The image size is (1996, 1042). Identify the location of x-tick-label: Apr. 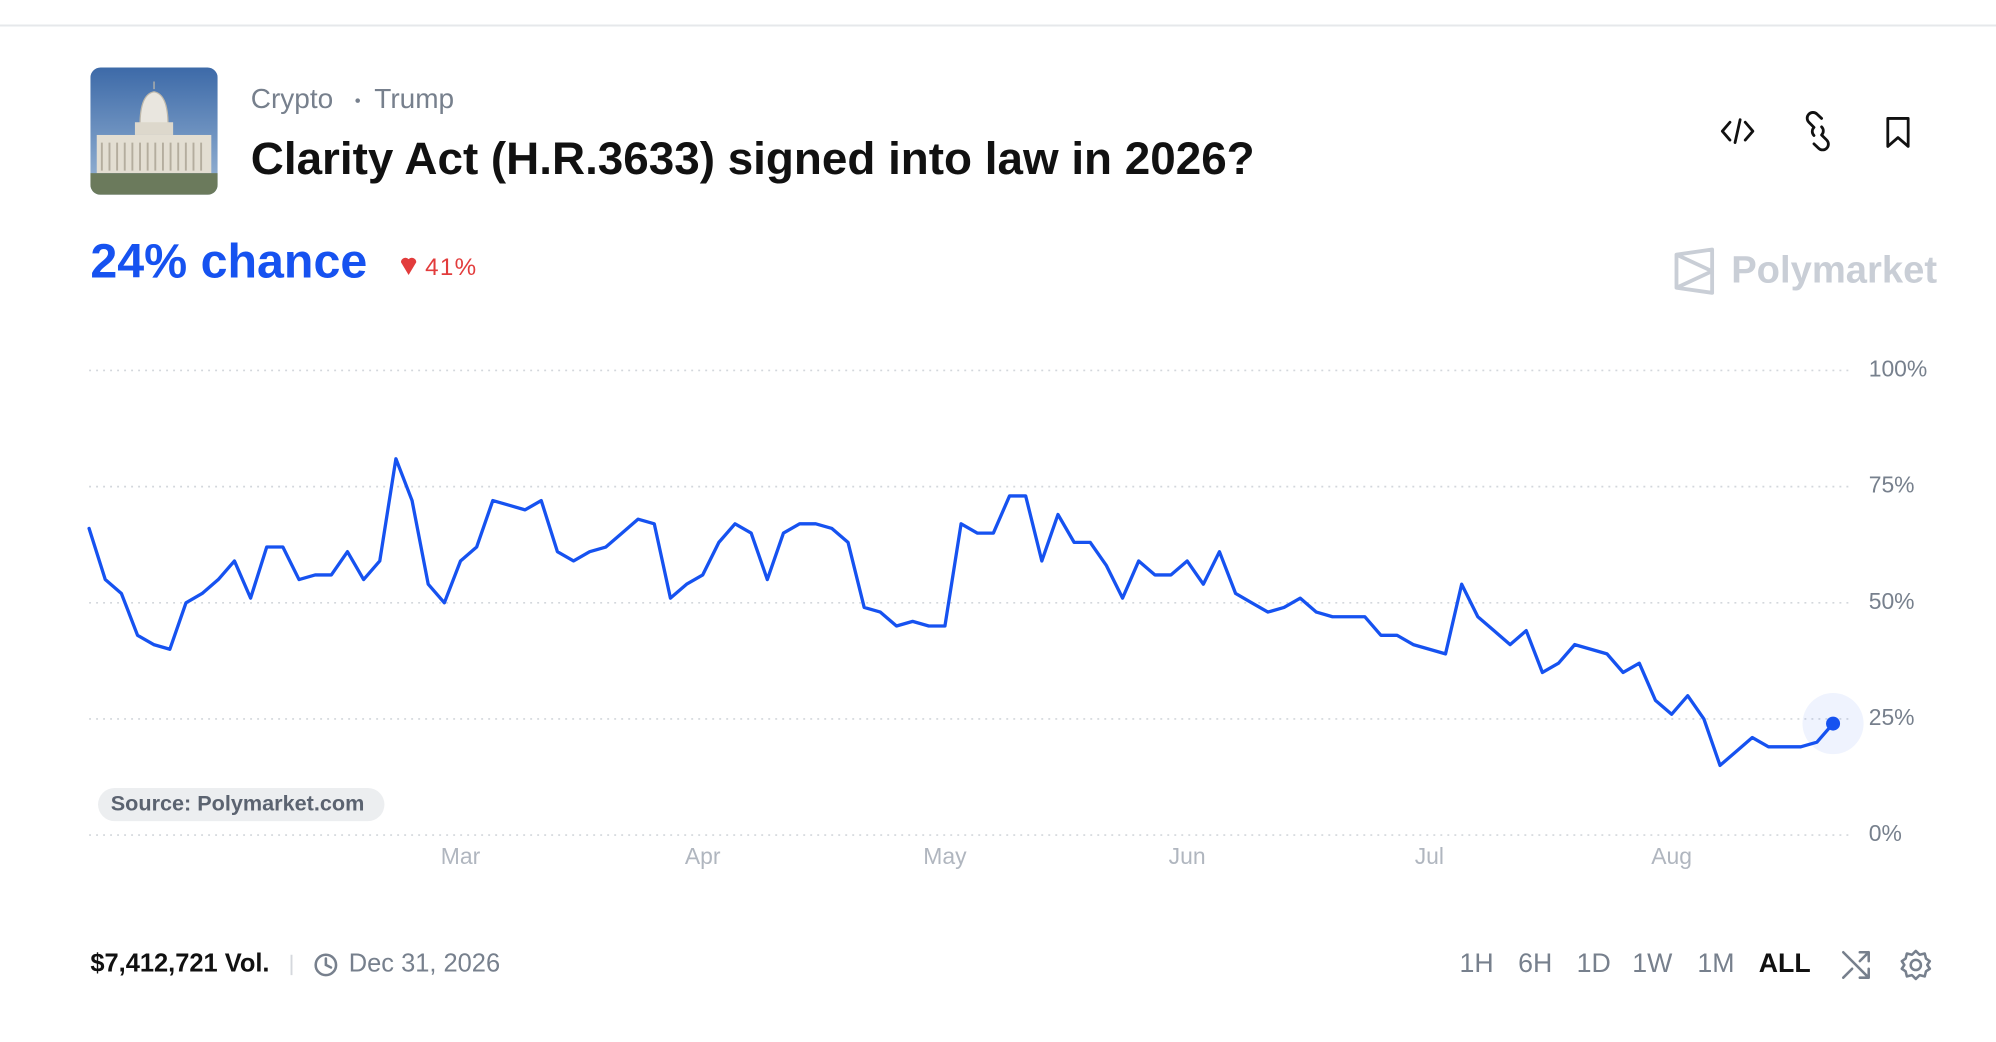
(703, 856).